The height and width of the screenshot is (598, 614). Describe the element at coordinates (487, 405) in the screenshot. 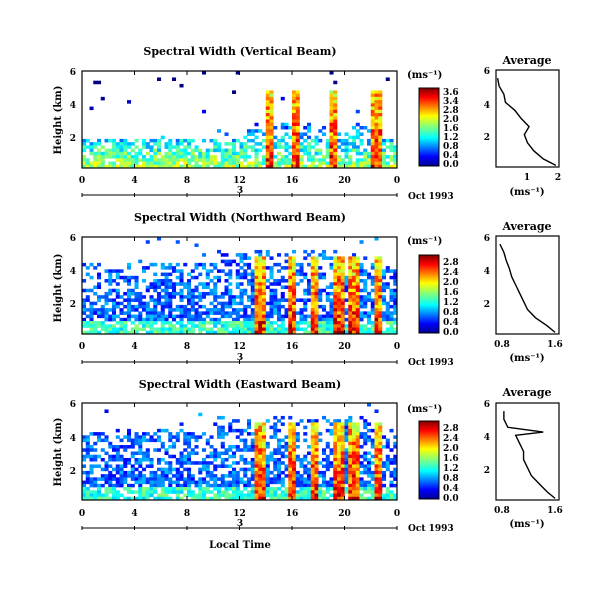

I see `avg-y-tick-label: 6` at that location.